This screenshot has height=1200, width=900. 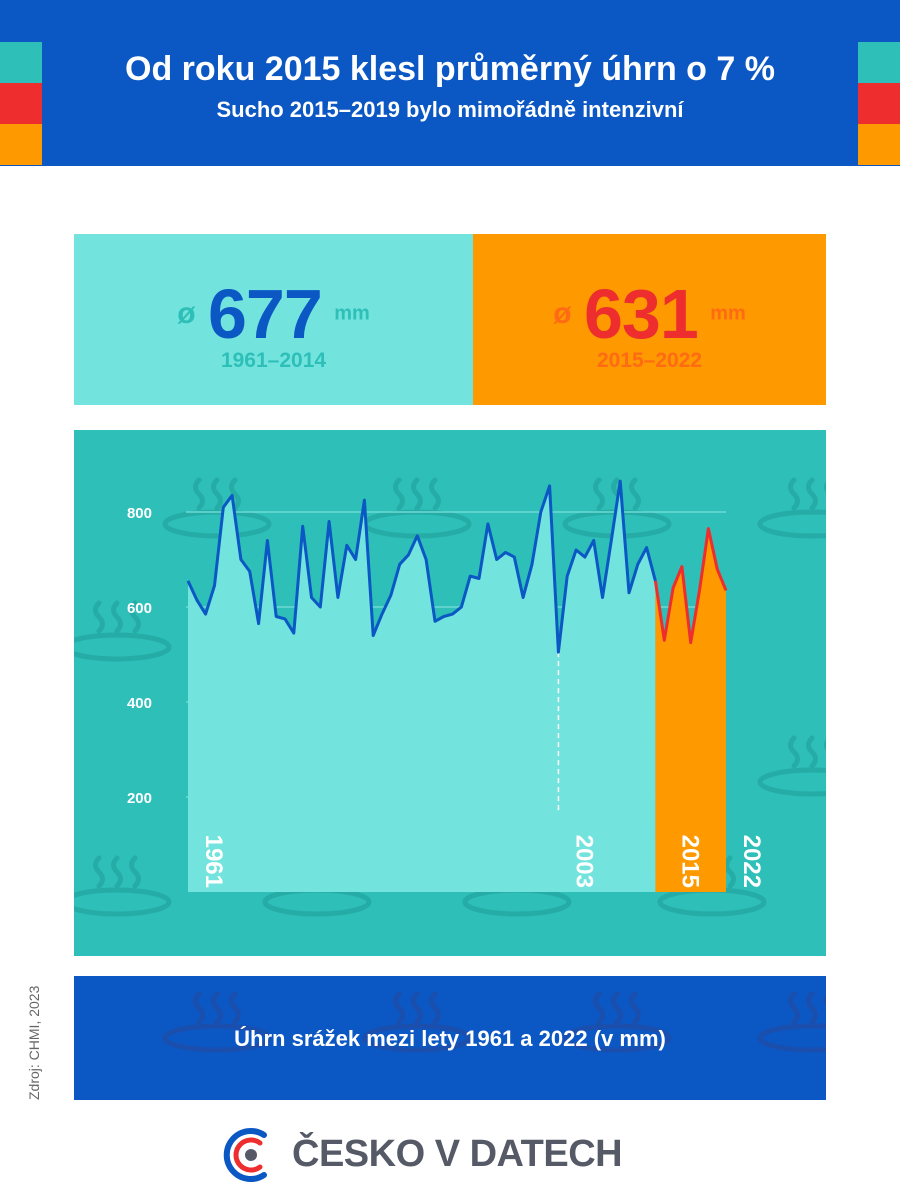 I want to click on average-period: 1961–2014, so click(x=273, y=360).